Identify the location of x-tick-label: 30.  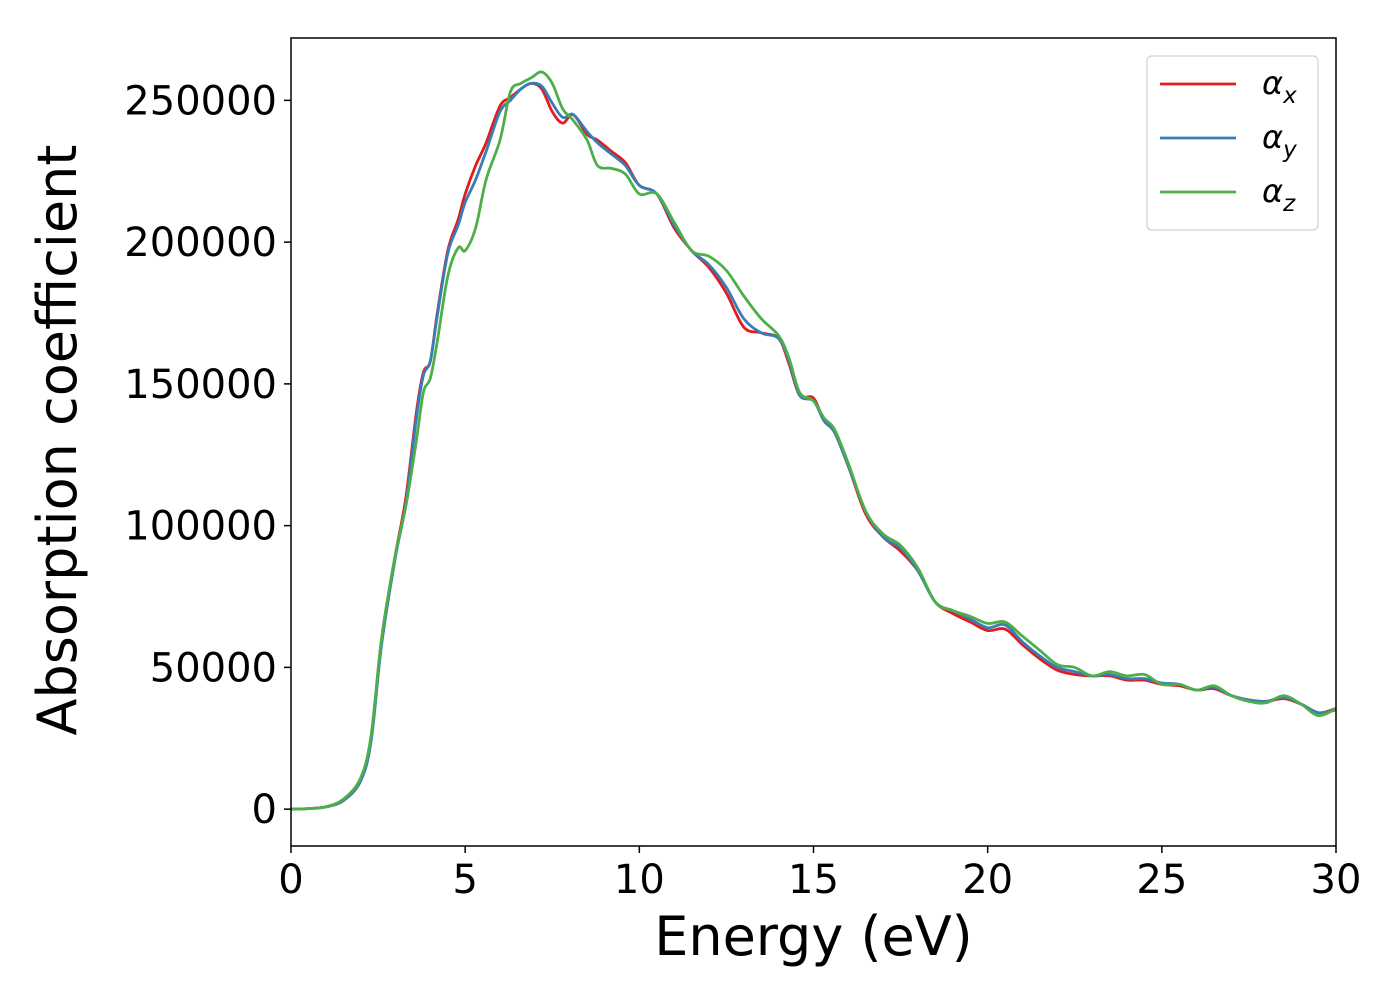
(1336, 880).